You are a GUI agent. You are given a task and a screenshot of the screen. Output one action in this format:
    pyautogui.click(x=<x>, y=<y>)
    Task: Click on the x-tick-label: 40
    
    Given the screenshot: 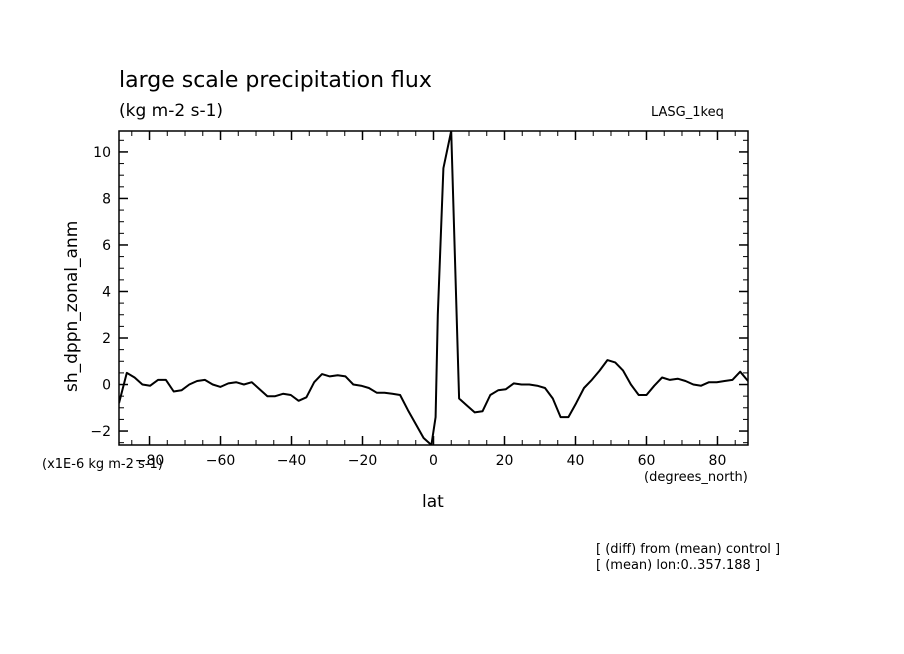 What is the action you would take?
    pyautogui.click(x=576, y=461)
    